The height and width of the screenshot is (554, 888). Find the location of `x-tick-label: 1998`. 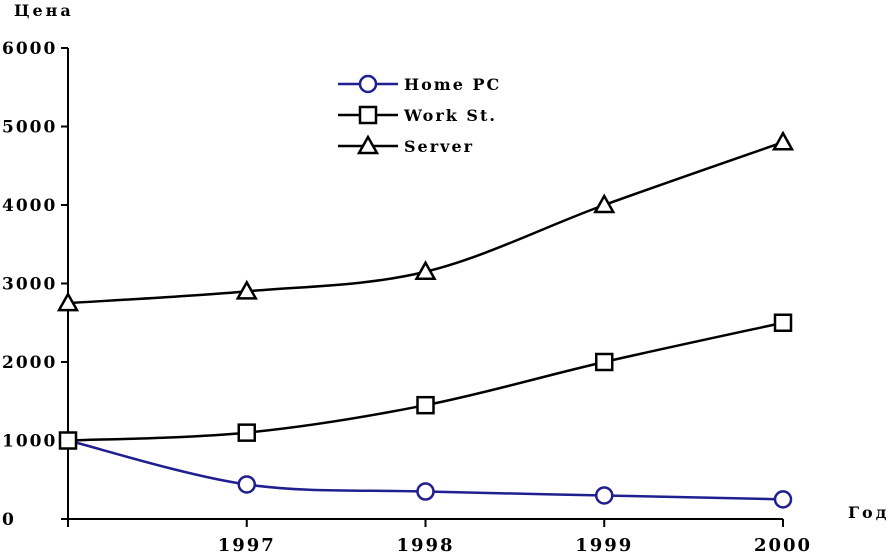

x-tick-label: 1998 is located at coordinates (425, 544).